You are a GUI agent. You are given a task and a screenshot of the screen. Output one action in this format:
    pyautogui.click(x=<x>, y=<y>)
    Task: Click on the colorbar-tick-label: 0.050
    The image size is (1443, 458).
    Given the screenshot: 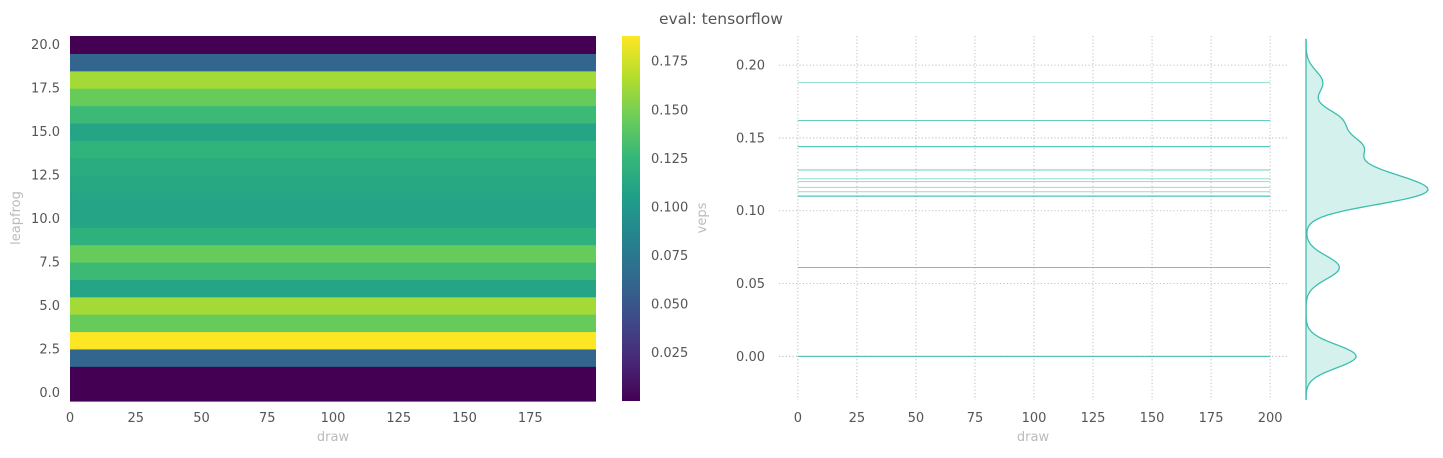 What is the action you would take?
    pyautogui.click(x=669, y=304)
    